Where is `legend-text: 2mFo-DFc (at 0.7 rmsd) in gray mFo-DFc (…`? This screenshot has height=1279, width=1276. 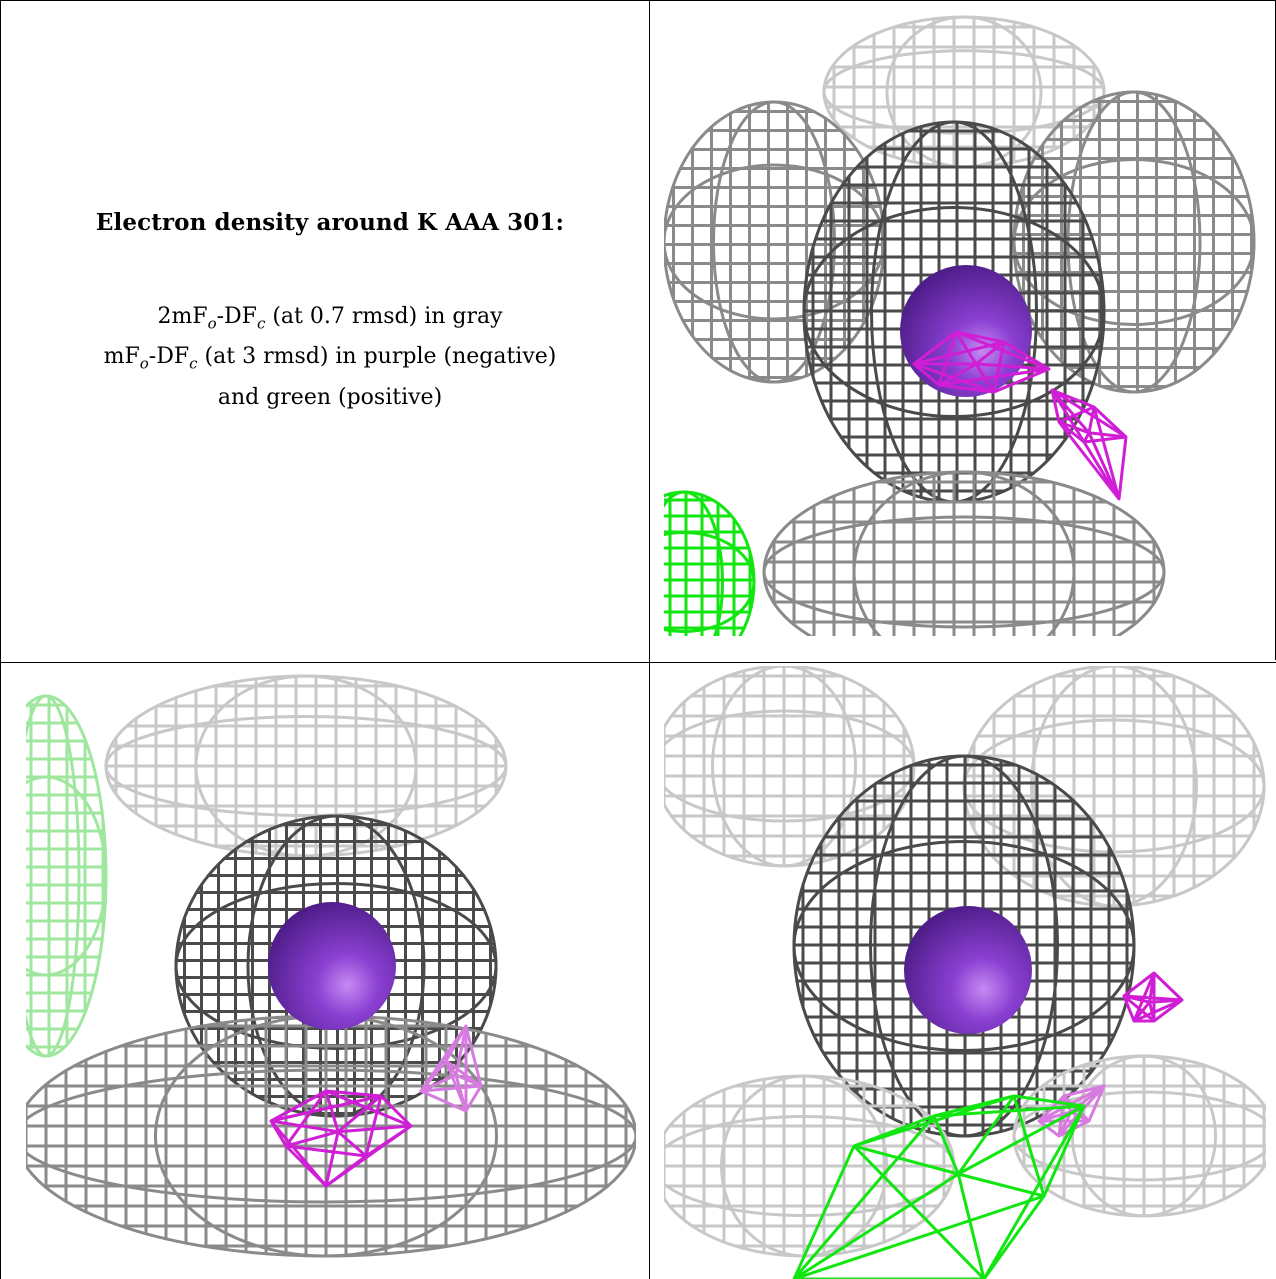 legend-text: 2mFo-DFc (at 0.7 rmsd) in gray mFo-DFc (… is located at coordinates (330, 357).